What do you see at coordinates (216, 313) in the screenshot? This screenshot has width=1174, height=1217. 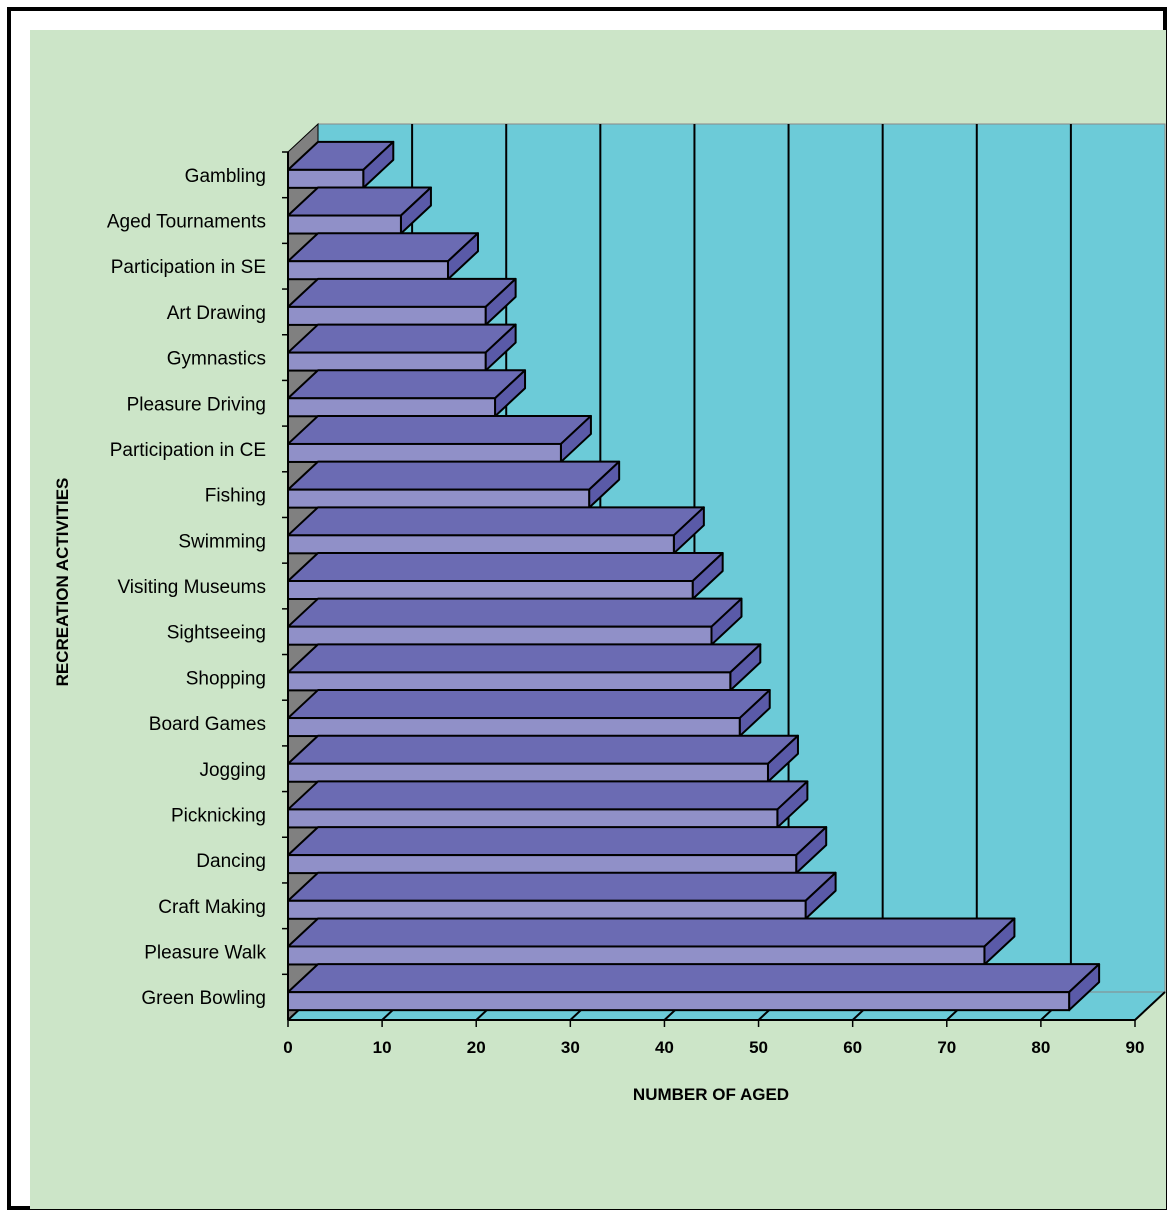 I see `category-label: Art Drawing` at bounding box center [216, 313].